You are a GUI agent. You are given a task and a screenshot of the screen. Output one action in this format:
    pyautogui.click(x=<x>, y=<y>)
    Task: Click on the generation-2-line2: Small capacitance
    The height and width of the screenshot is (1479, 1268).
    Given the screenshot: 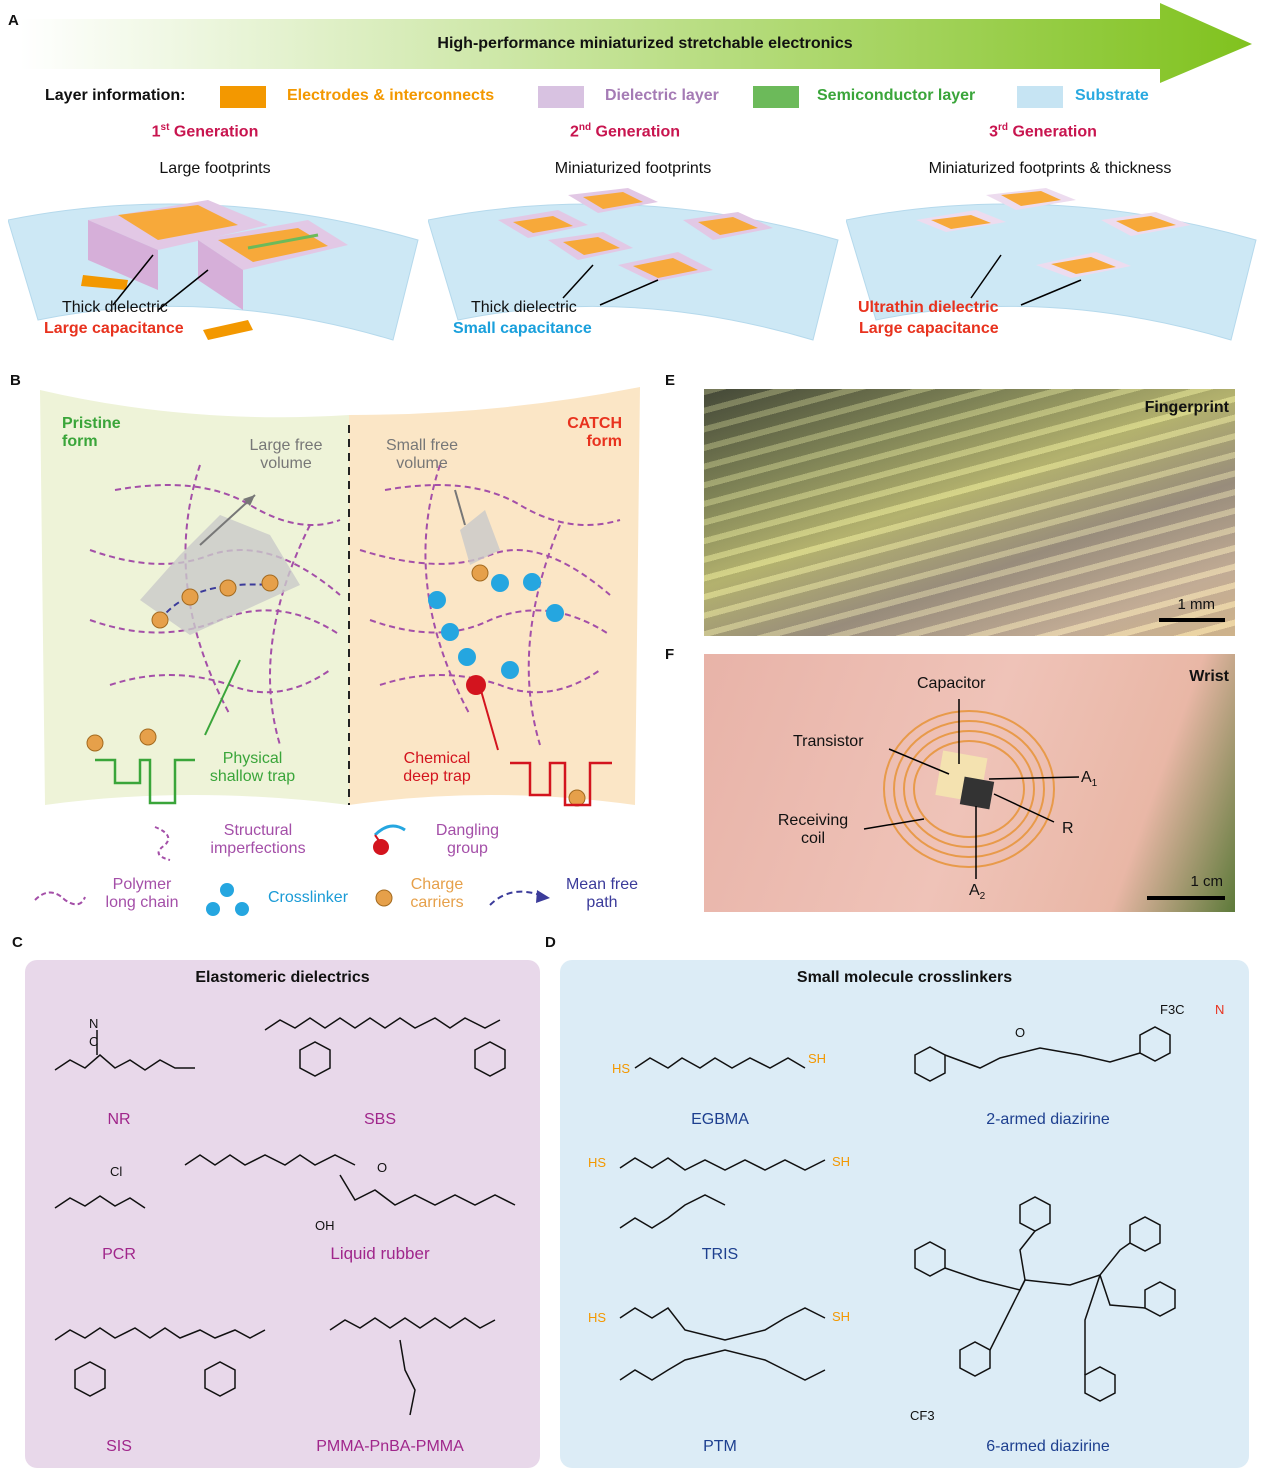 What is the action you would take?
    pyautogui.click(x=522, y=328)
    